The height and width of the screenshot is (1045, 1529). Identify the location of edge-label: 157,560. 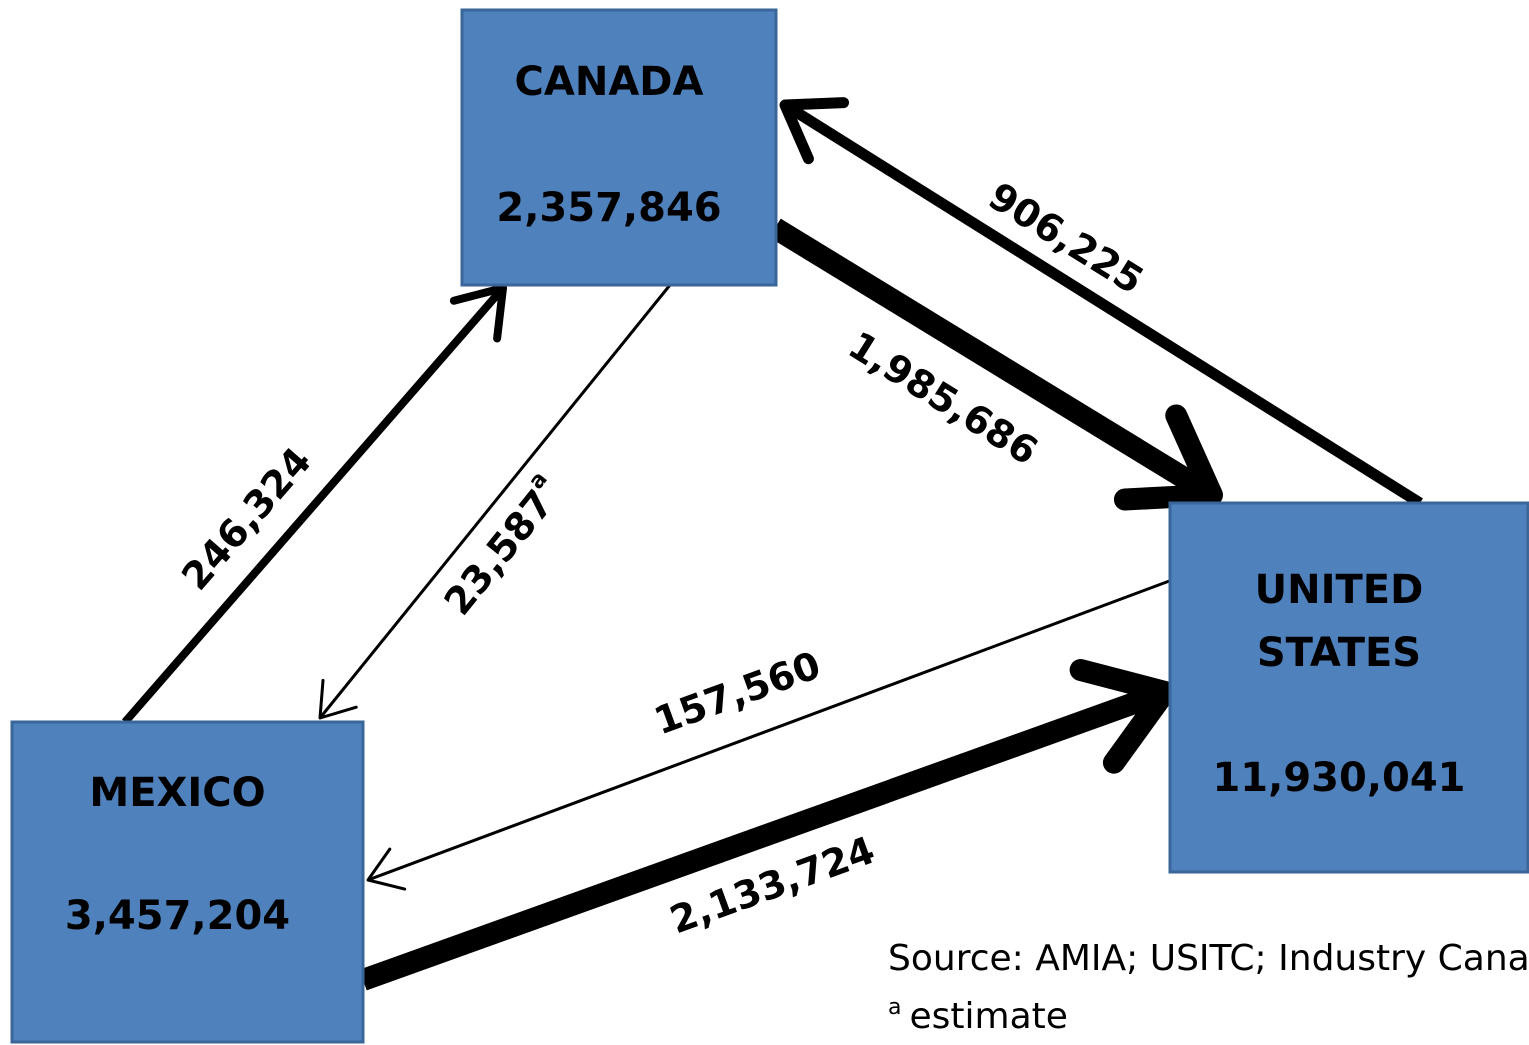
(737, 692).